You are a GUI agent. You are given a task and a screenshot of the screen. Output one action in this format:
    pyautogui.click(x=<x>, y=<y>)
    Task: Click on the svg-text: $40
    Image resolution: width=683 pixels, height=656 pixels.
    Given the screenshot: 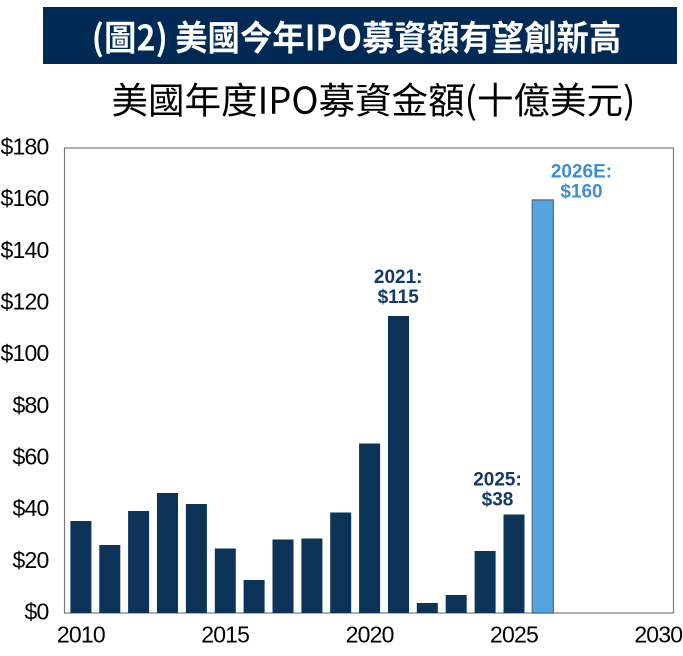 What is the action you would take?
    pyautogui.click(x=31, y=508)
    